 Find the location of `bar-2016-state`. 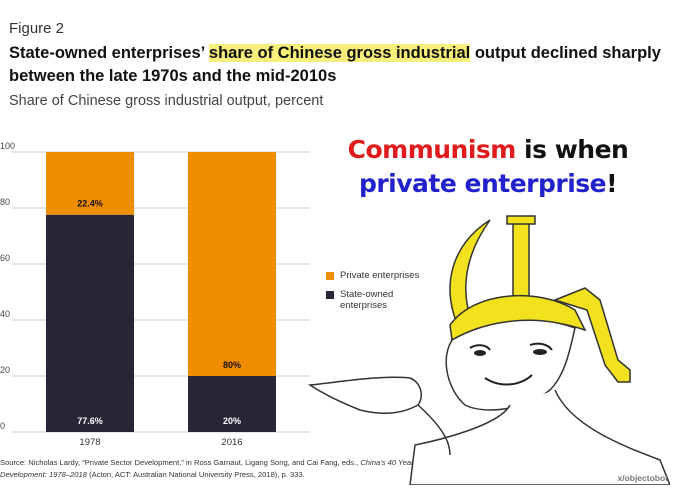

bar-2016-state is located at coordinates (232, 404).